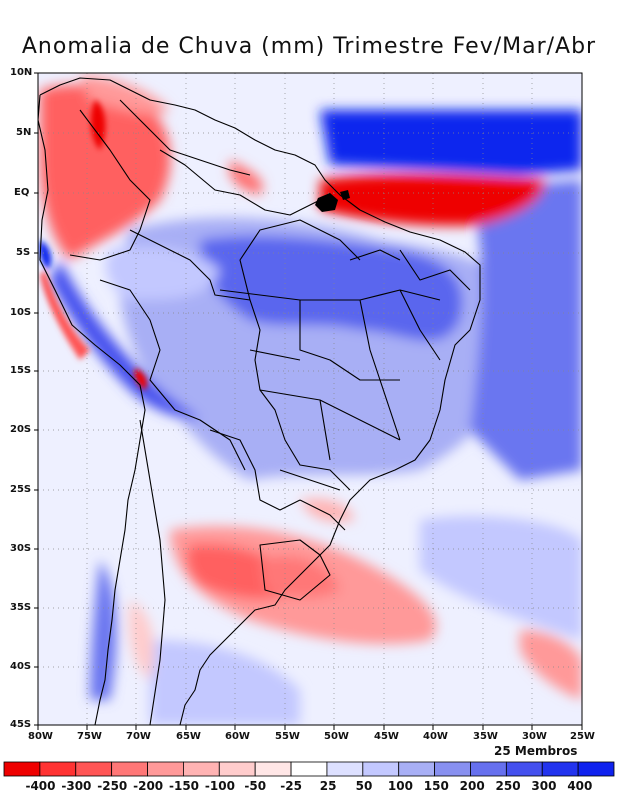 The image size is (618, 800). What do you see at coordinates (21, 607) in the screenshot?
I see `lat-label-35s: 35S` at bounding box center [21, 607].